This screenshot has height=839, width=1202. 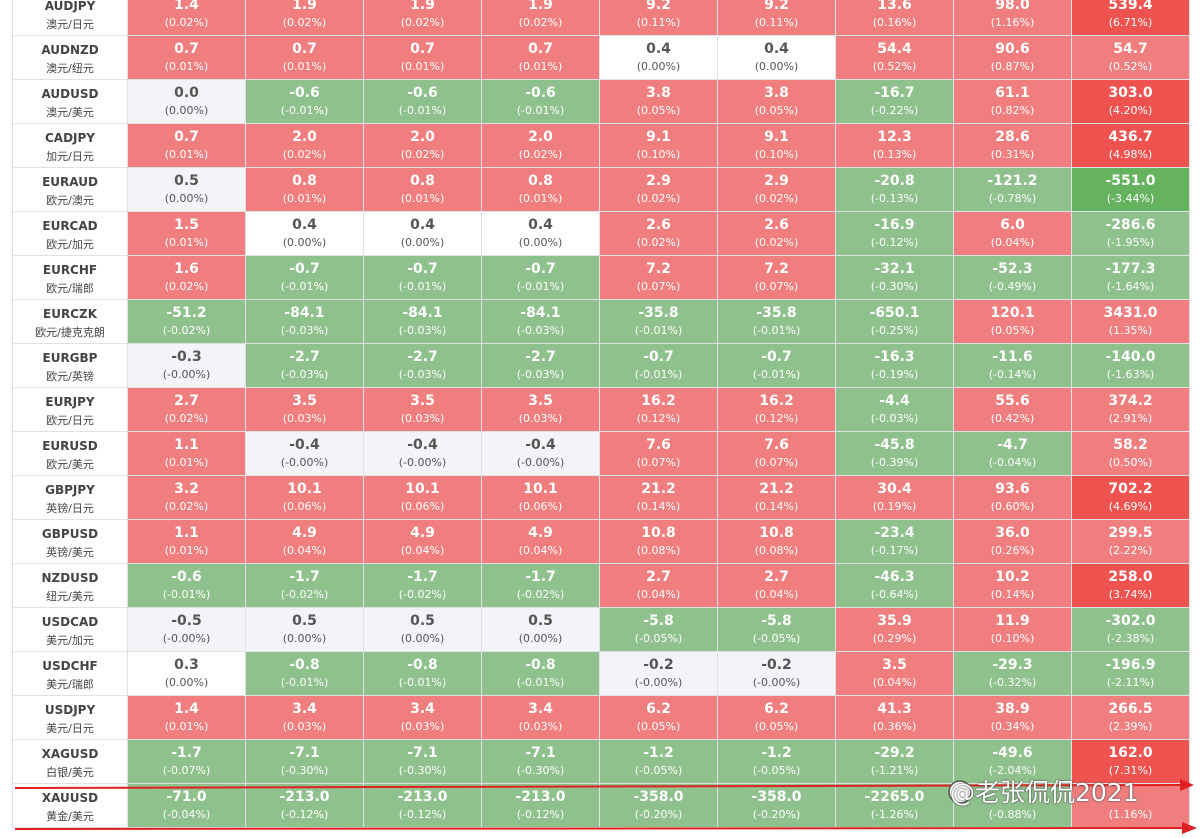 I want to click on value-cell: 38.9 (0.34%), so click(x=1013, y=718).